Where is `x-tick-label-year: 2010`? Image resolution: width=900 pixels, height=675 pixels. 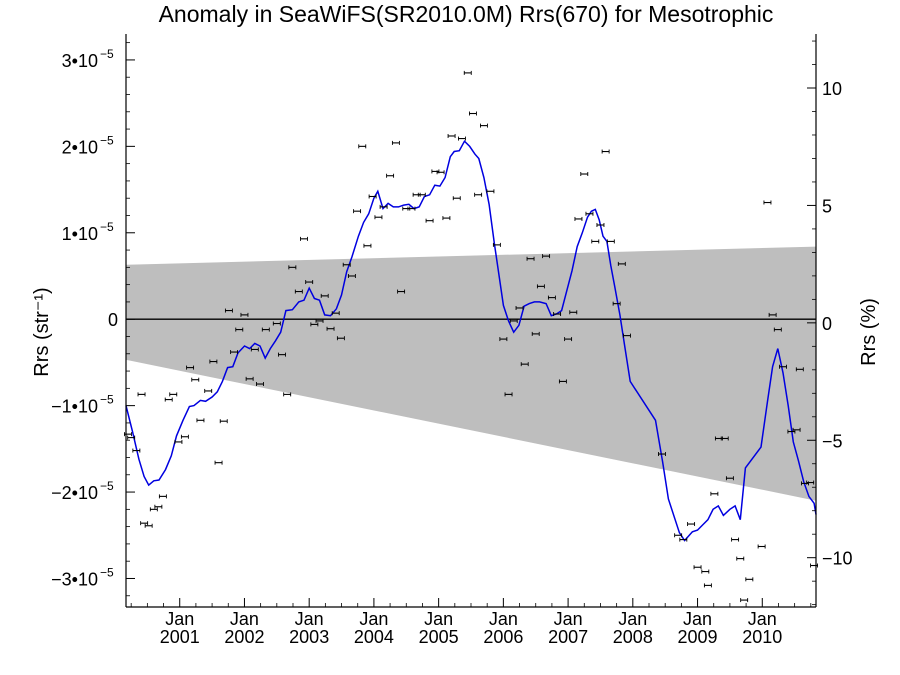
x-tick-label-year: 2010 is located at coordinates (762, 637).